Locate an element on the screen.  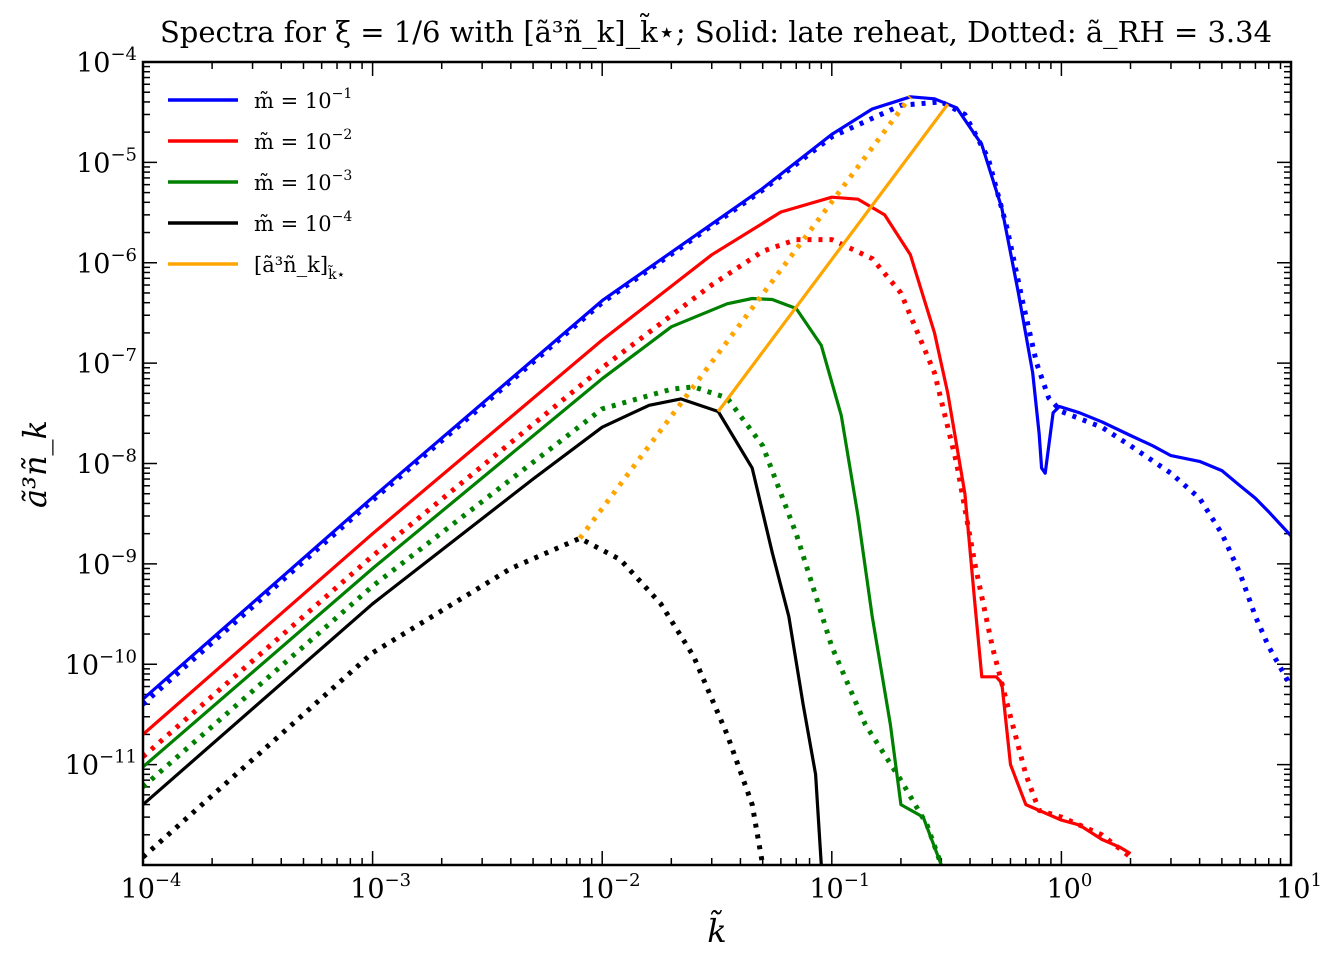
x-tick-label: 10⁻² is located at coordinates (610, 887).